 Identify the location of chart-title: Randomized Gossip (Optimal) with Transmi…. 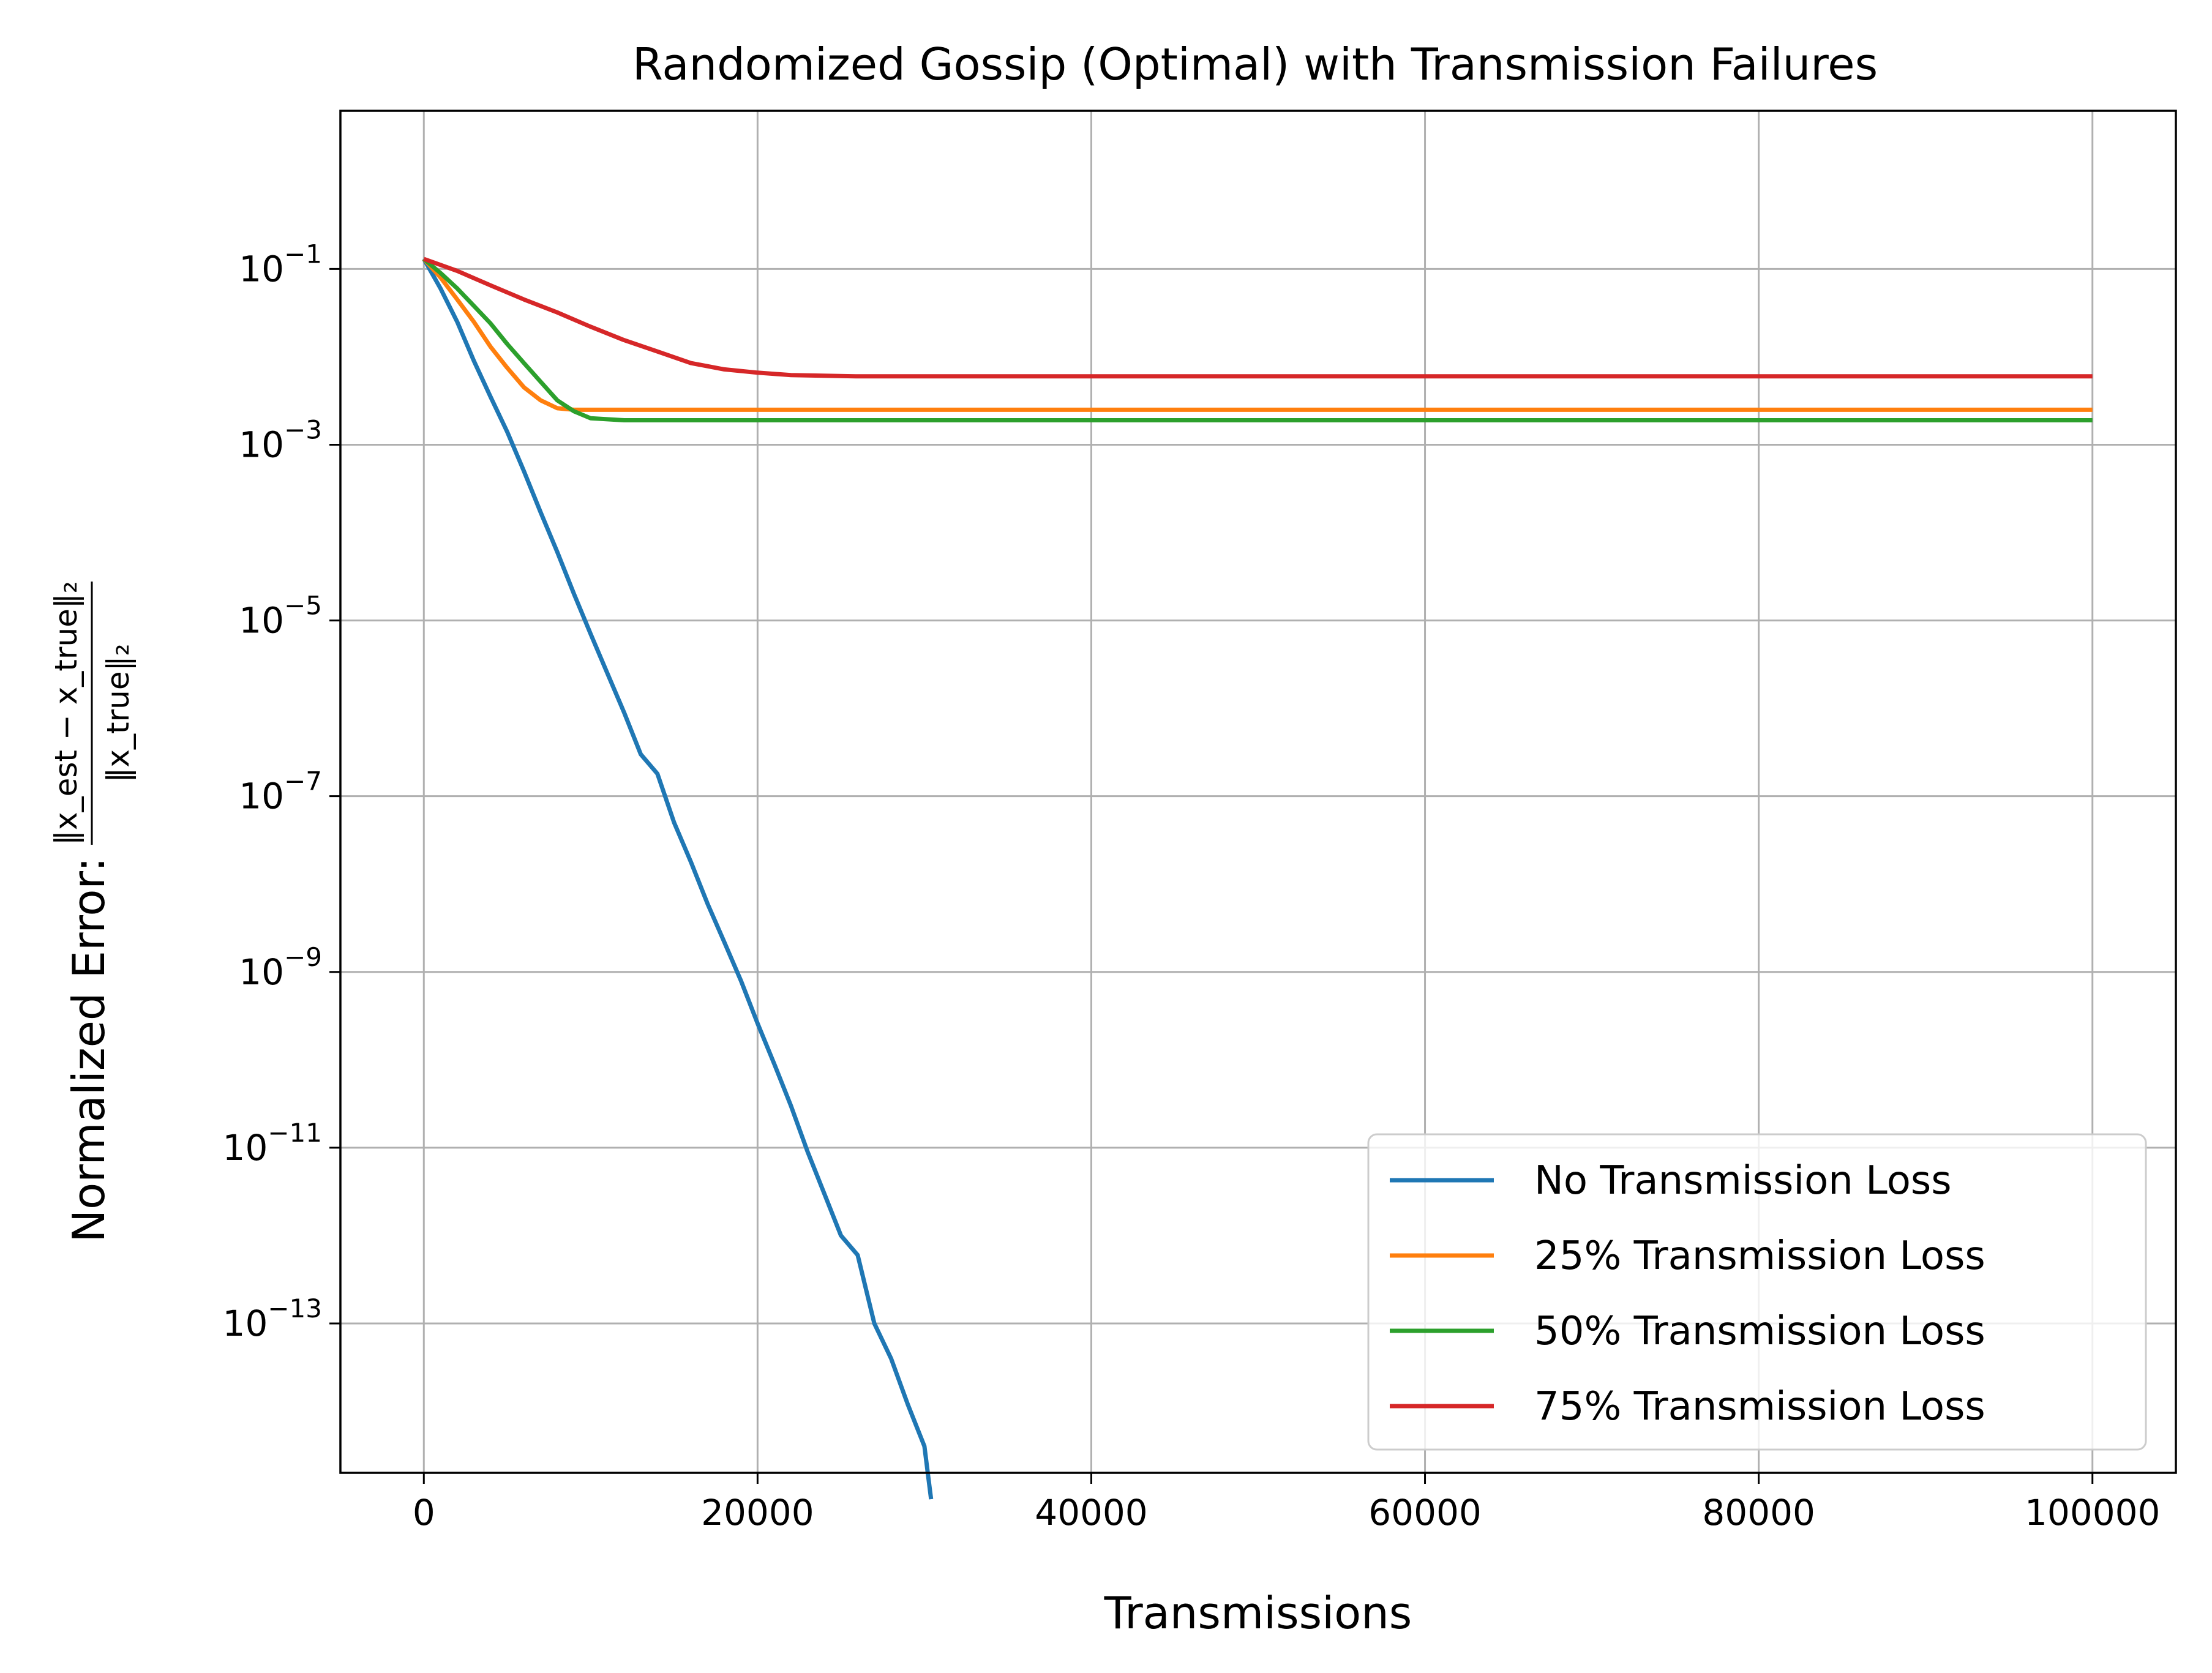
(1255, 65).